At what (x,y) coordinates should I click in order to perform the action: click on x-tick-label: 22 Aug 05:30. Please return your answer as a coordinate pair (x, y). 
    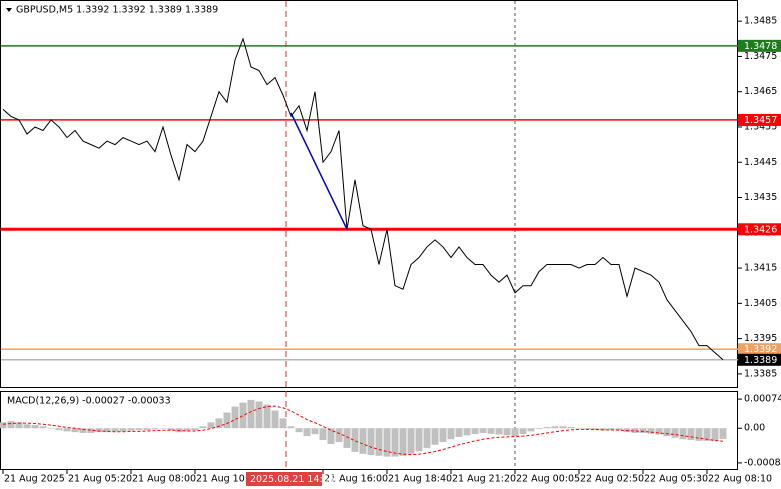
    Looking at the image, I should click on (676, 479).